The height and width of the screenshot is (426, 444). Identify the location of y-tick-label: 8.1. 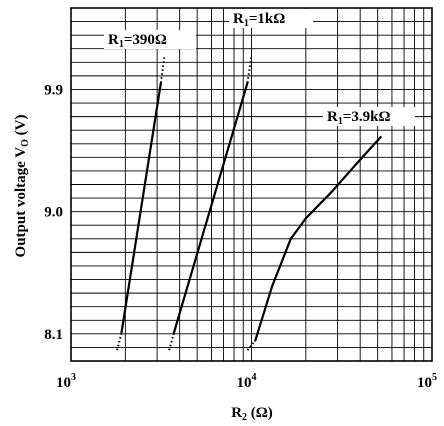
(53, 335).